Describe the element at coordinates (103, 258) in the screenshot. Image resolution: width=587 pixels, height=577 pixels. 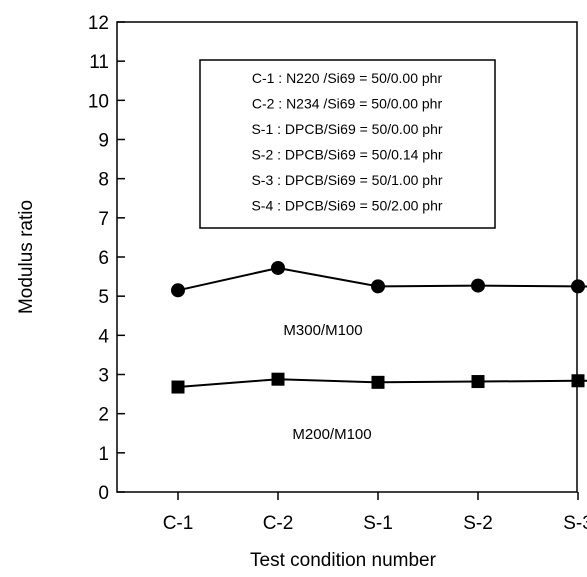
I see `y-tick-label: 6` at that location.